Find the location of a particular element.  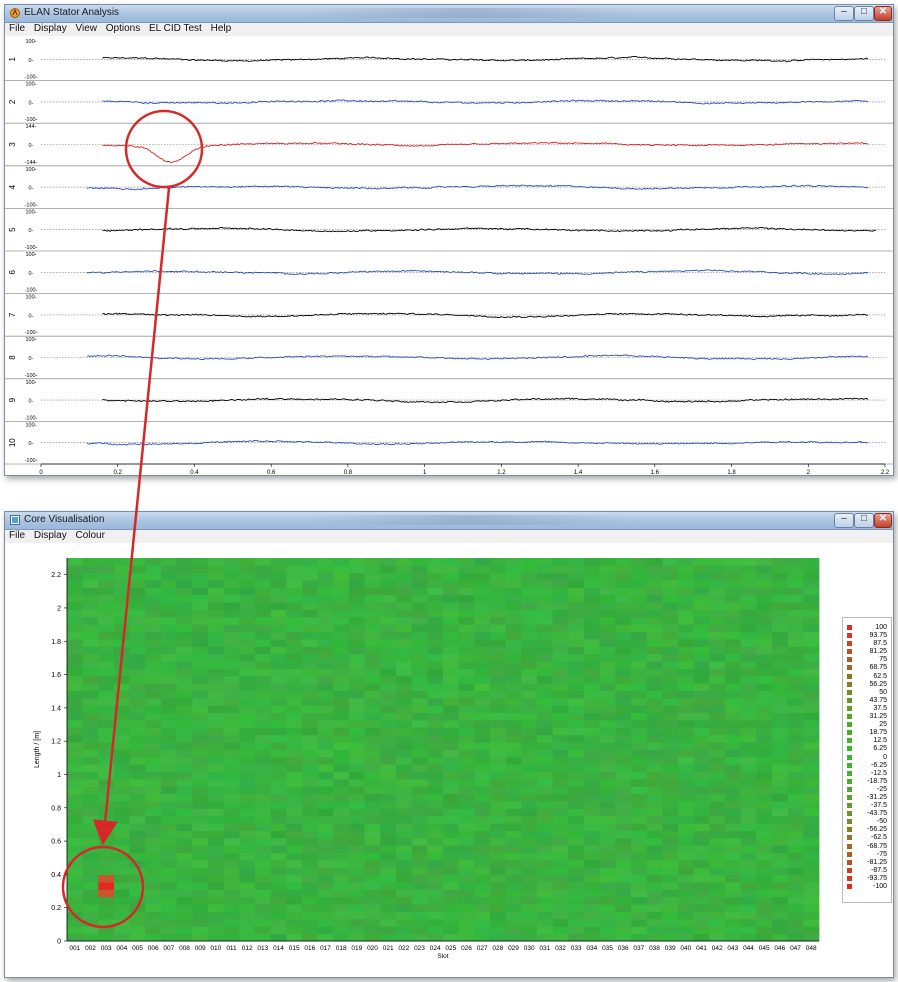

legend-swatch is located at coordinates (849, 733).